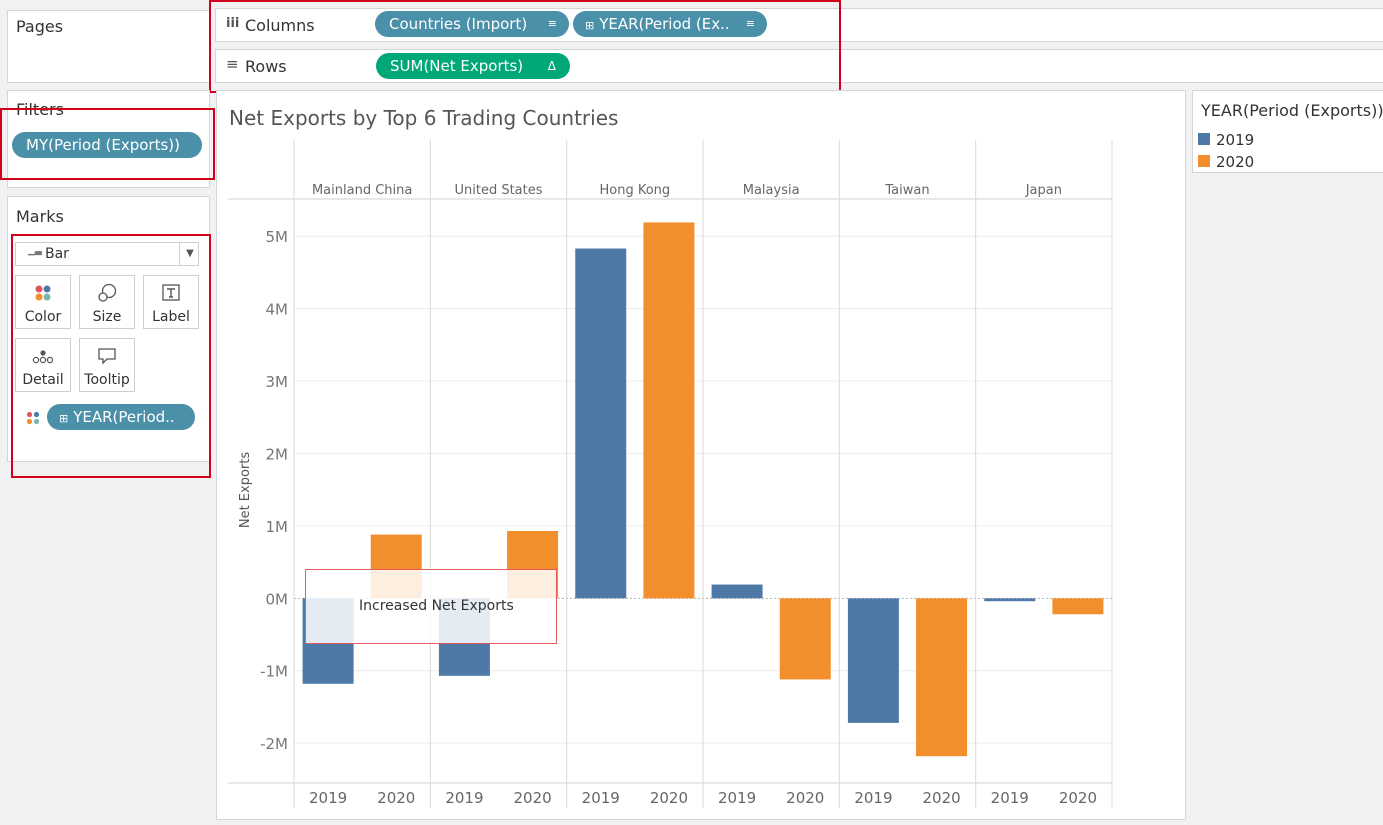  Describe the element at coordinates (107, 145) in the screenshot. I see `period-filter-pill: MY(Period (Exports))` at that location.